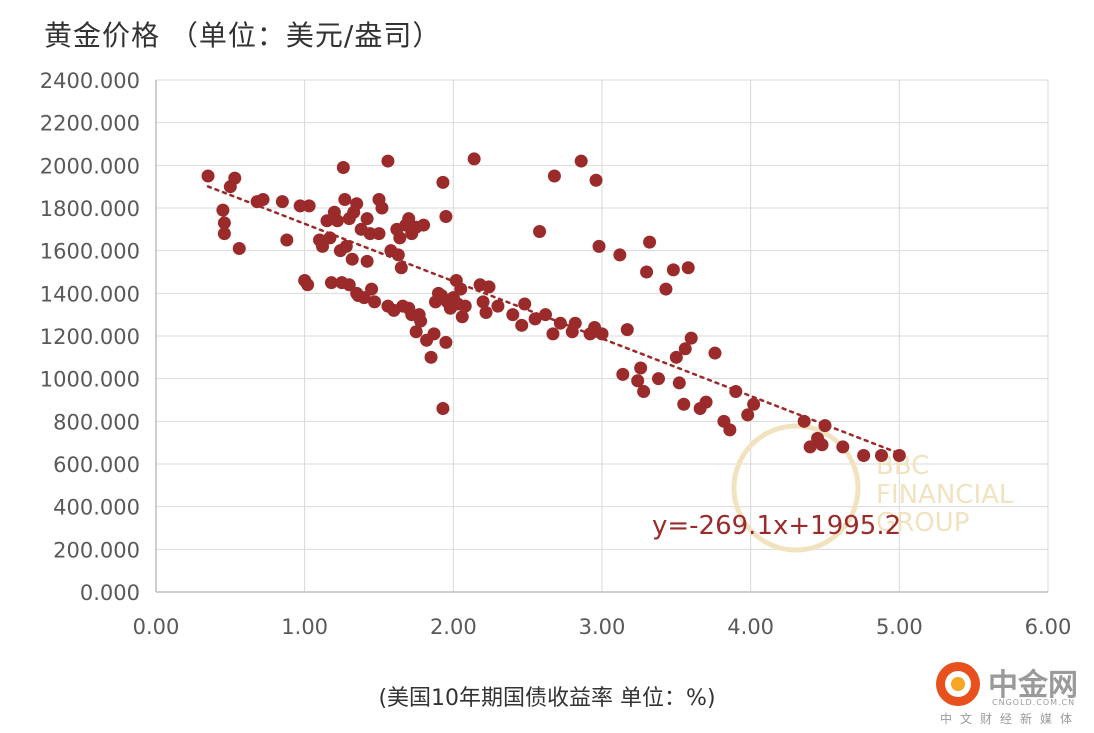 The height and width of the screenshot is (733, 1094). What do you see at coordinates (922, 523) in the screenshot?
I see `watermark-text: GROUP` at bounding box center [922, 523].